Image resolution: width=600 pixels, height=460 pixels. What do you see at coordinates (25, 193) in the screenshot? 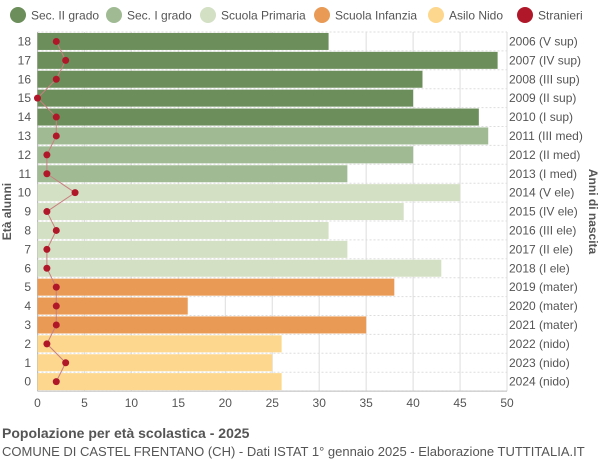
I see `y-tick-label: 10` at bounding box center [25, 193].